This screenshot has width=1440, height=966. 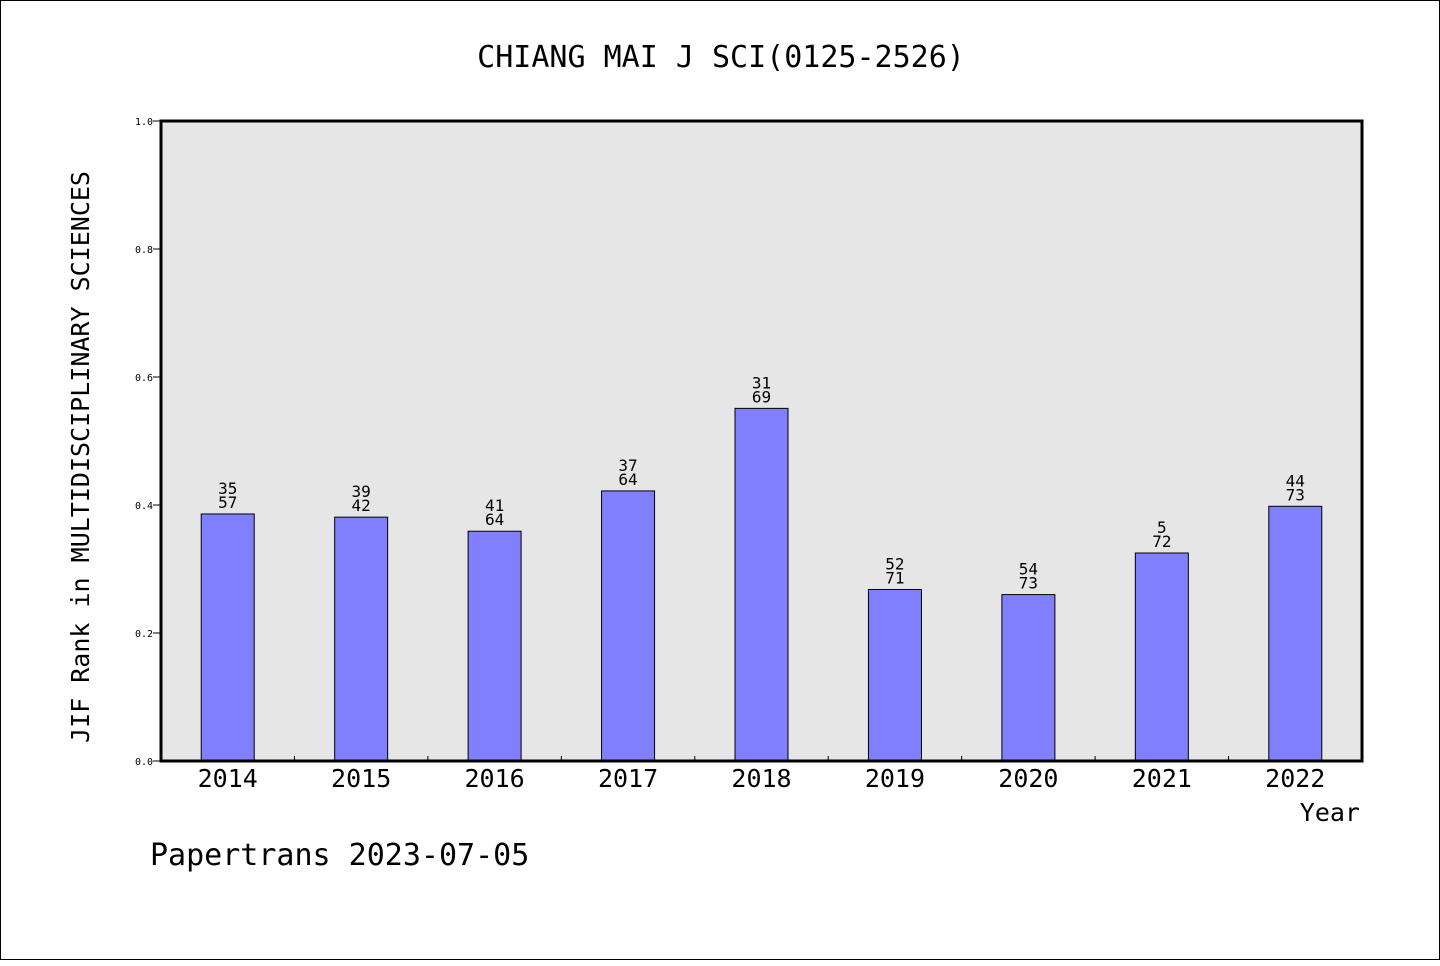 I want to click on bar-2021, so click(x=1161, y=657).